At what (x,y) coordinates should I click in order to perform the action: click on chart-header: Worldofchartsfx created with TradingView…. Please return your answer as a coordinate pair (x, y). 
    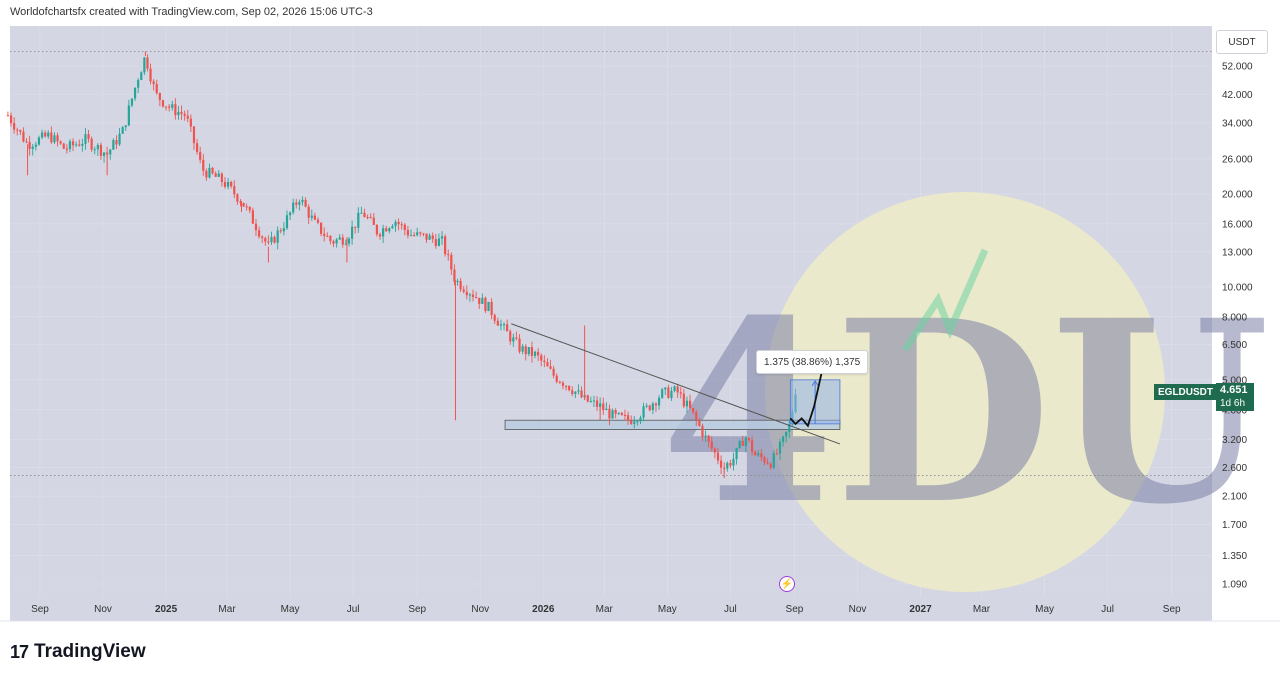
    Looking at the image, I should click on (191, 12).